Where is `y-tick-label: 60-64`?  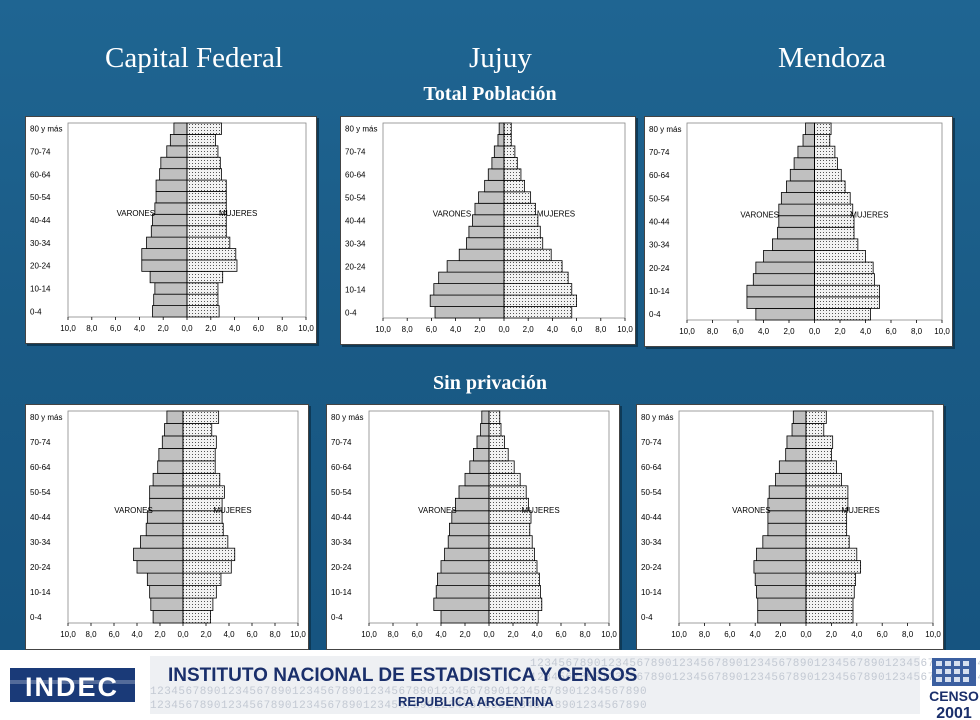
y-tick-label: 60-64 is located at coordinates (651, 467).